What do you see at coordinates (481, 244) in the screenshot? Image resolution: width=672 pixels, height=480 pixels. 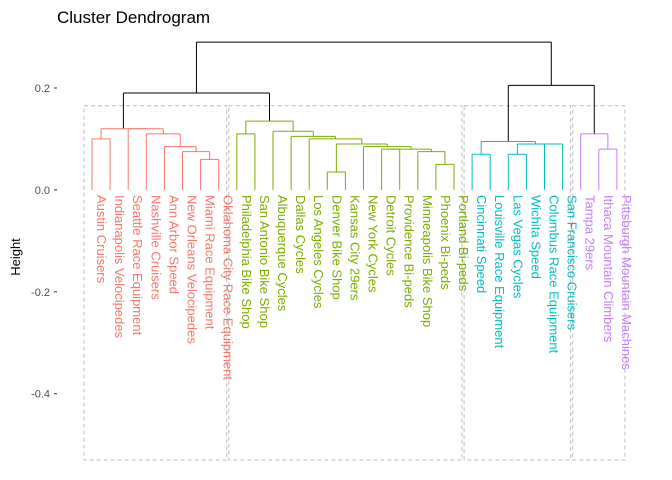 I see `leaf-label: Cincinnati Speed` at bounding box center [481, 244].